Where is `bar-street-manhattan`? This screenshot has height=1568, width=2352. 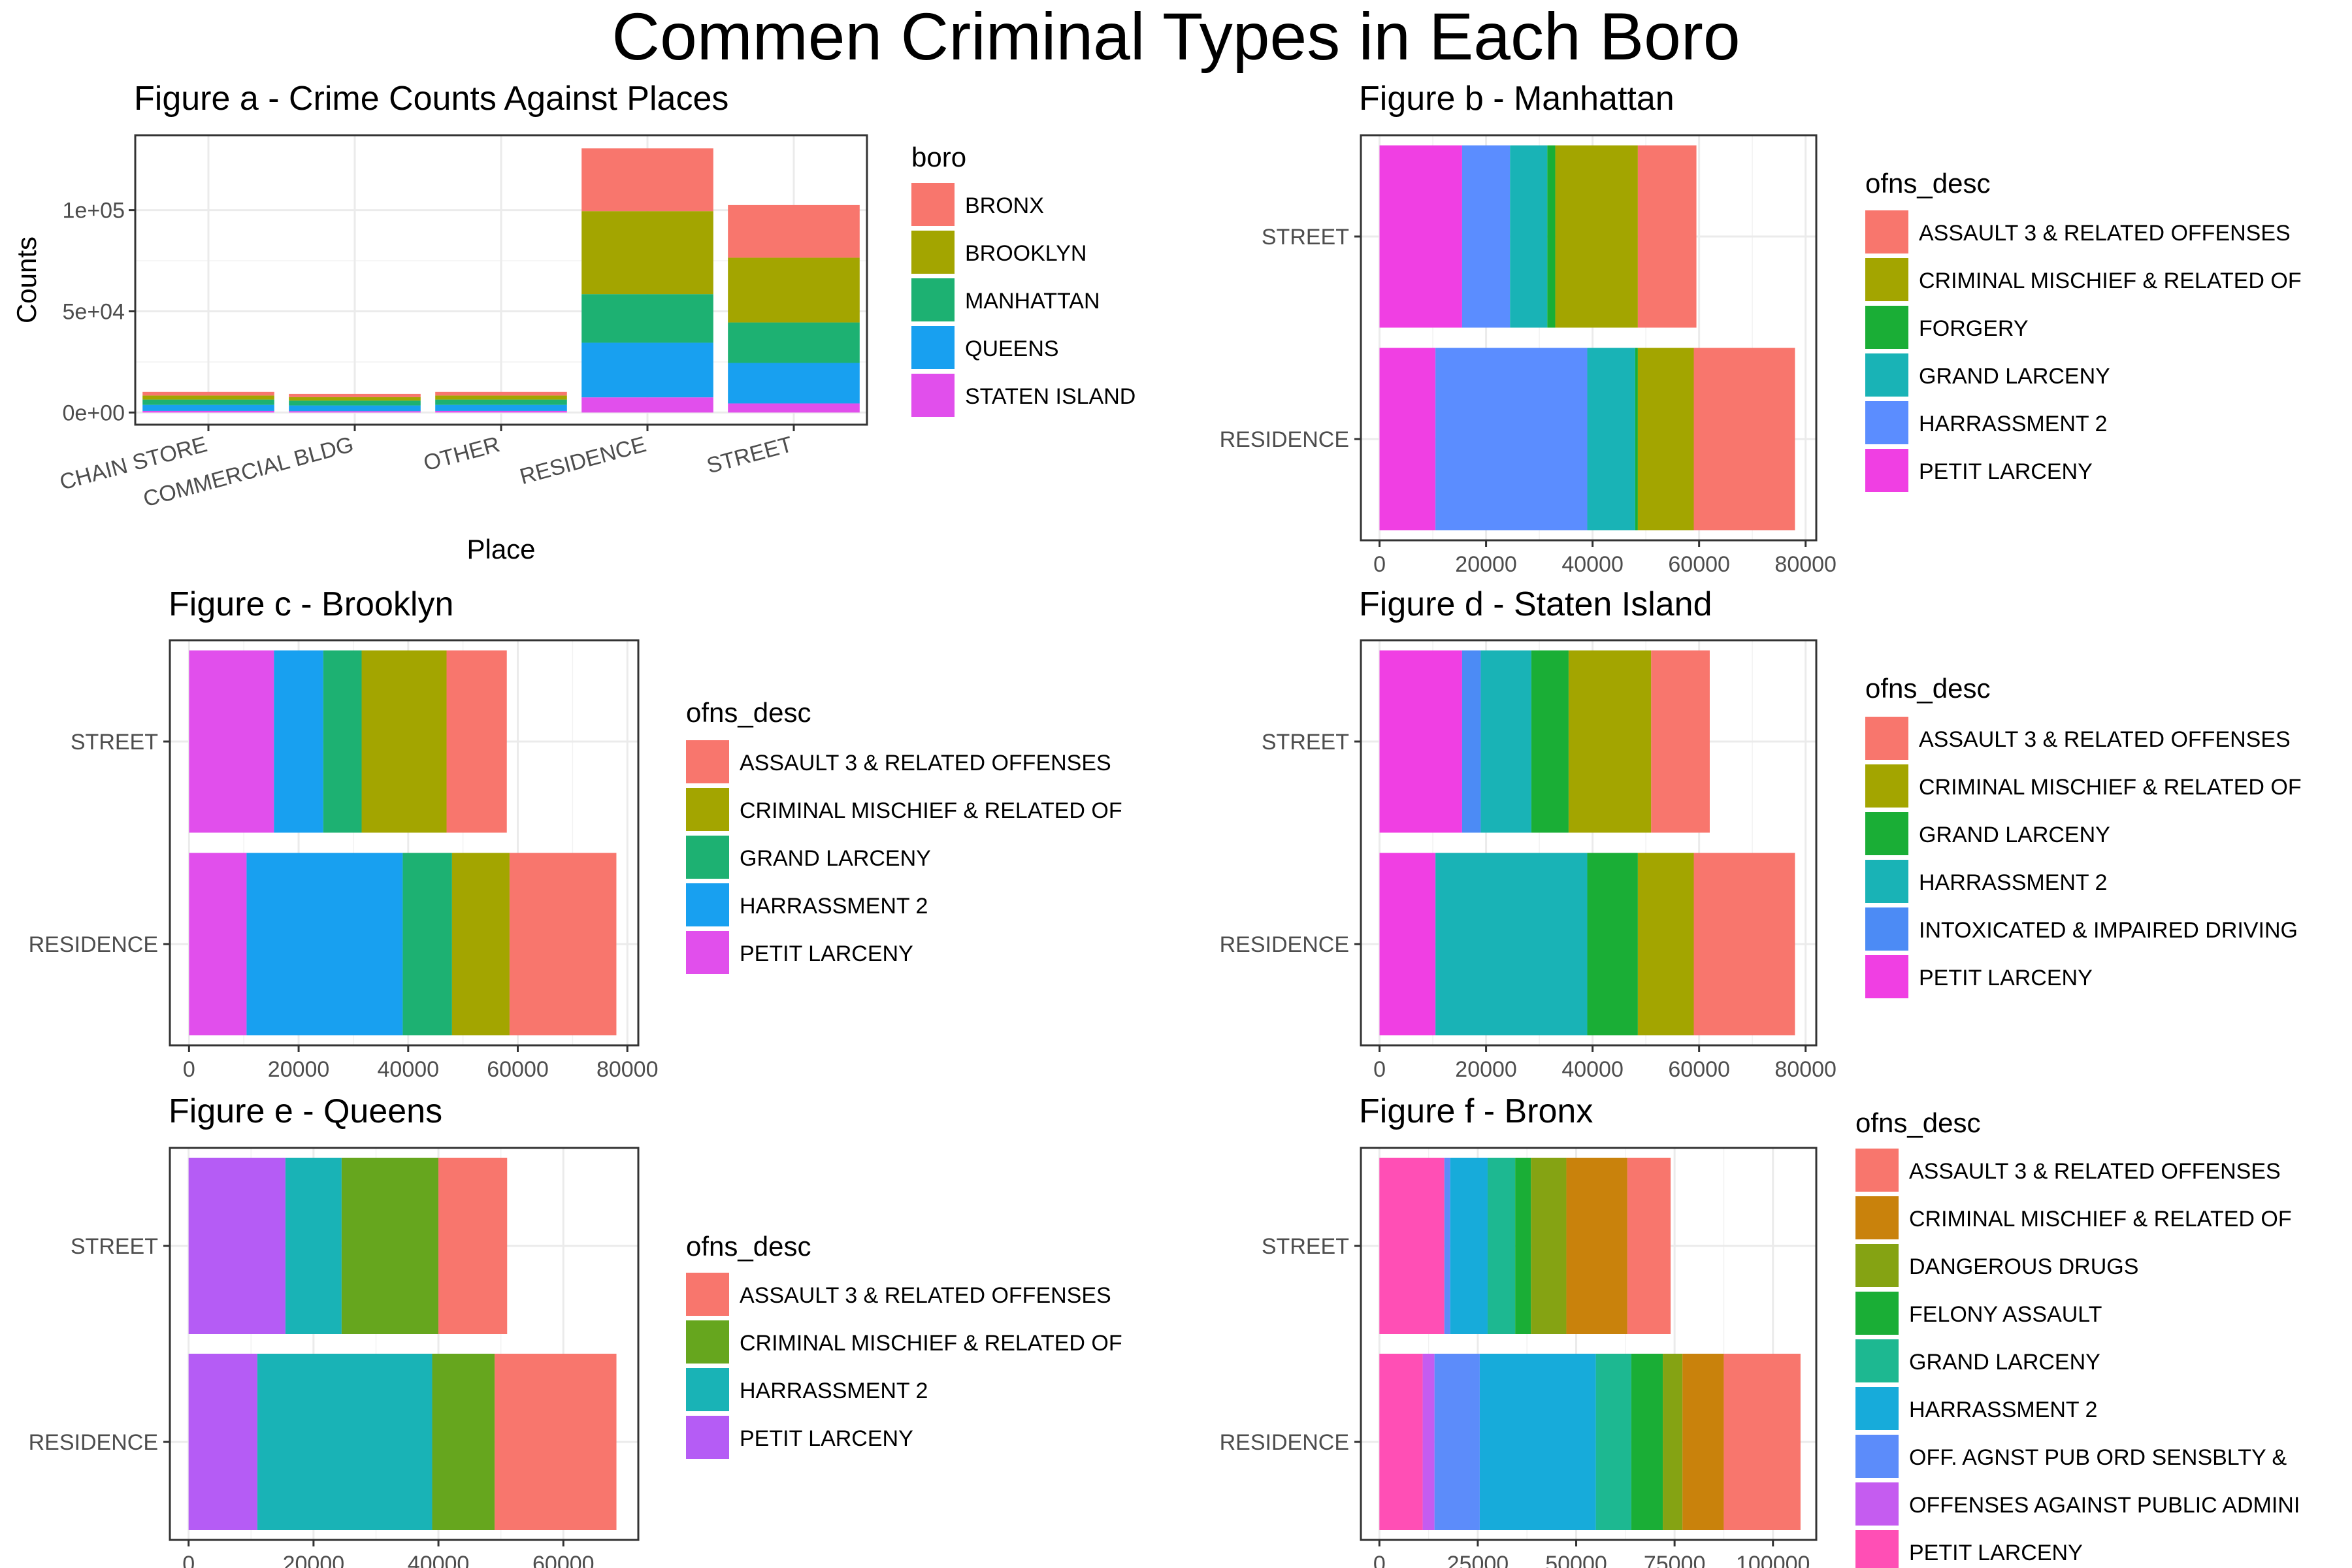
bar-street-manhattan is located at coordinates (794, 342).